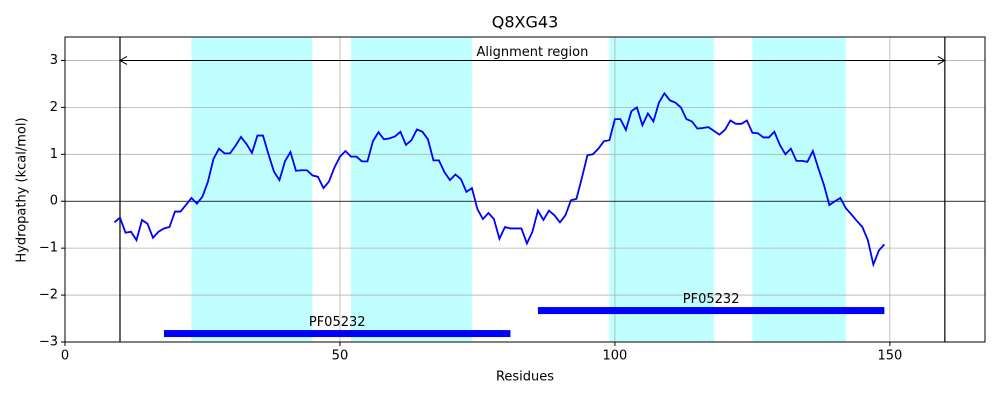 The image size is (1000, 404). What do you see at coordinates (340, 356) in the screenshot?
I see `x-tick-label: 50` at bounding box center [340, 356].